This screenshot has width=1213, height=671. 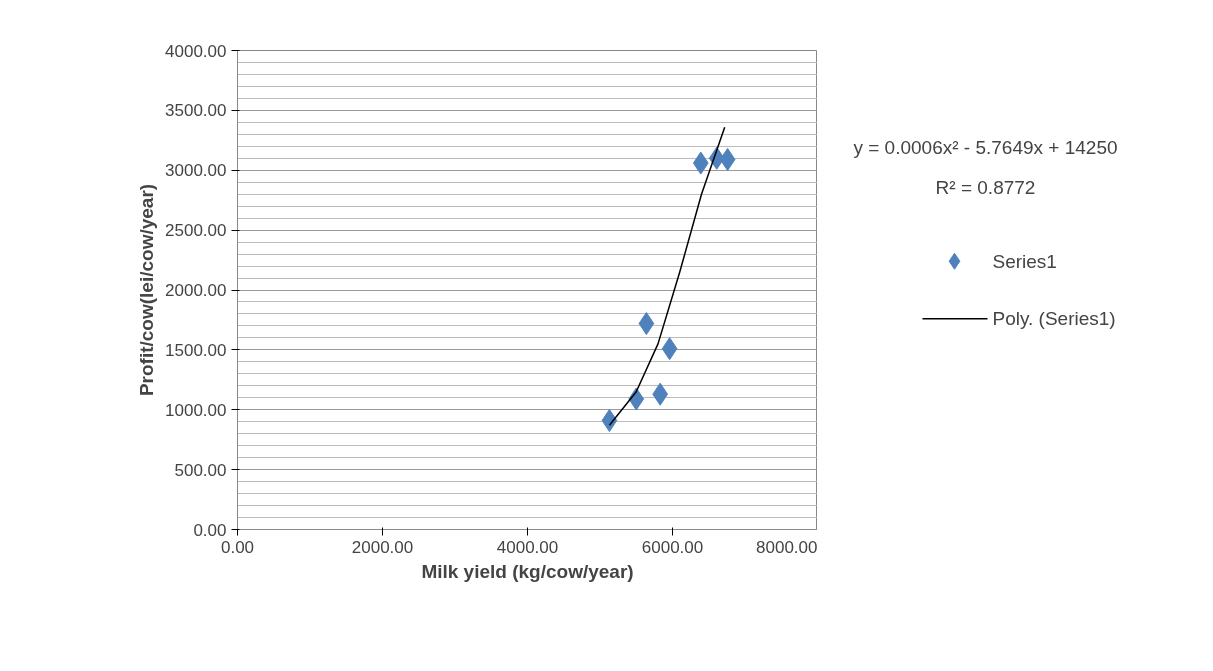 What do you see at coordinates (196, 410) in the screenshot?
I see `y-tick-label: 1000.00` at bounding box center [196, 410].